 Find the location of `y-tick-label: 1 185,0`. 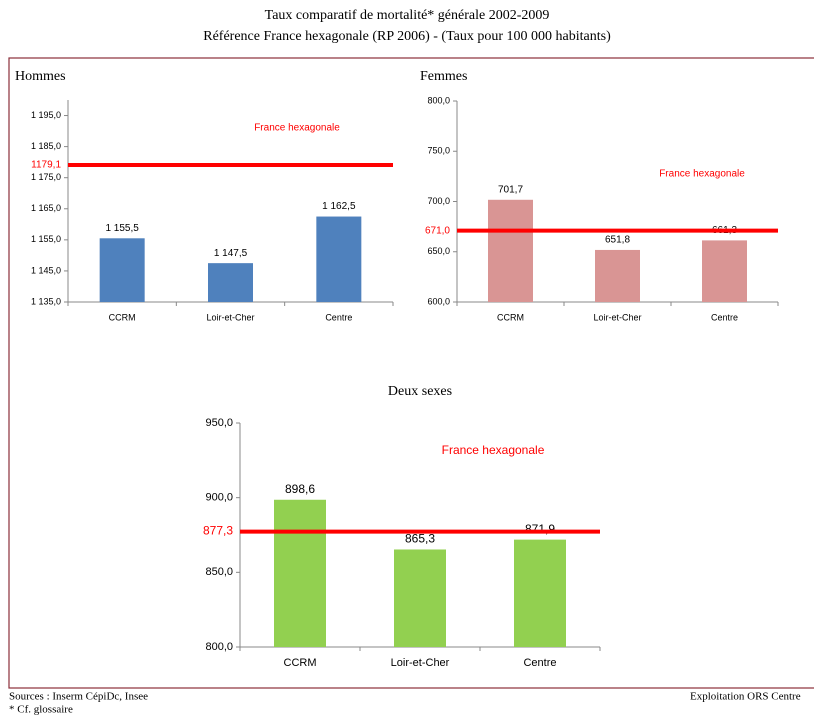

y-tick-label: 1 185,0 is located at coordinates (46, 146).